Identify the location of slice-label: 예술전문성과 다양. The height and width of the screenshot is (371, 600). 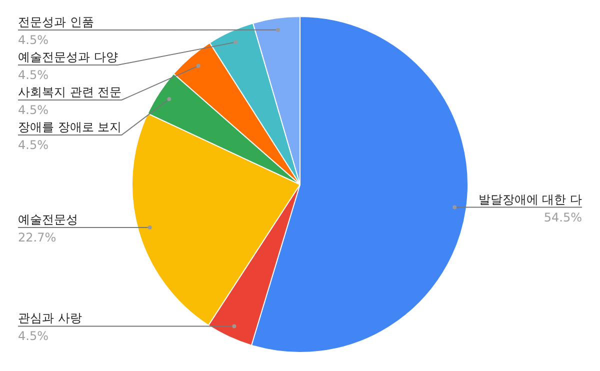
(68, 57).